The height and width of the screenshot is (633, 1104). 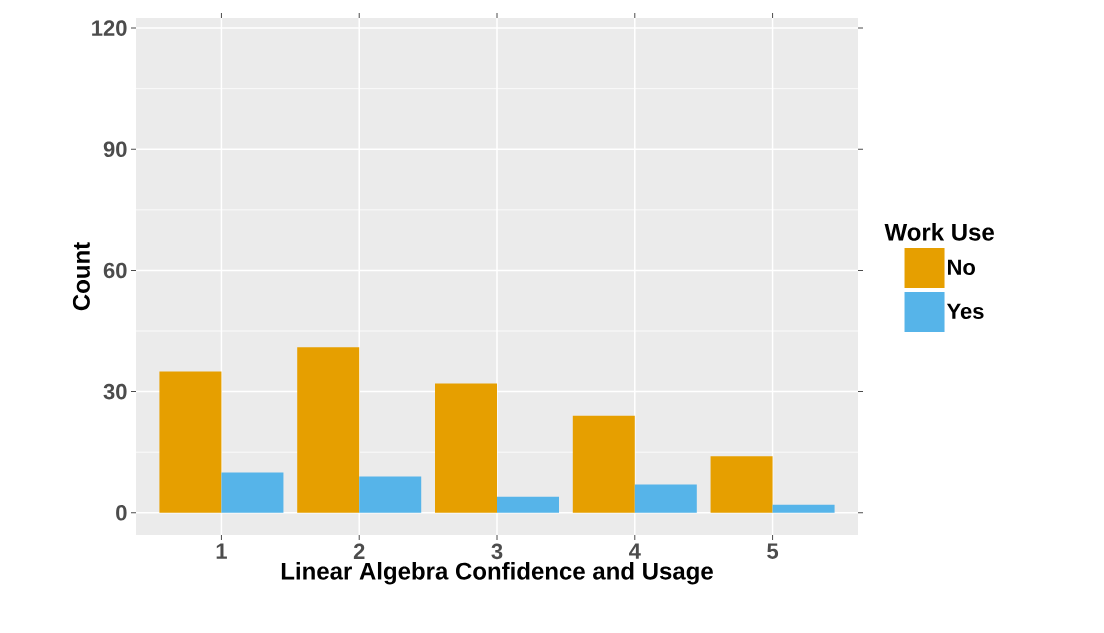 I want to click on y-tick-label: 0, so click(x=121, y=512).